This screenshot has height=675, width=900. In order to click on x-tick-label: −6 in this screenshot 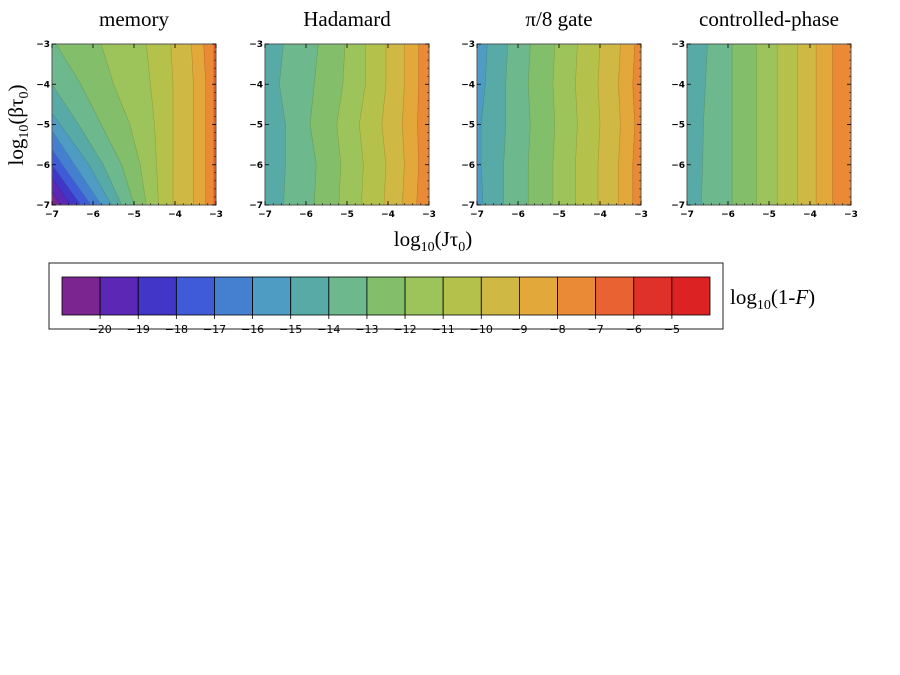, I will do `click(93, 215)`.